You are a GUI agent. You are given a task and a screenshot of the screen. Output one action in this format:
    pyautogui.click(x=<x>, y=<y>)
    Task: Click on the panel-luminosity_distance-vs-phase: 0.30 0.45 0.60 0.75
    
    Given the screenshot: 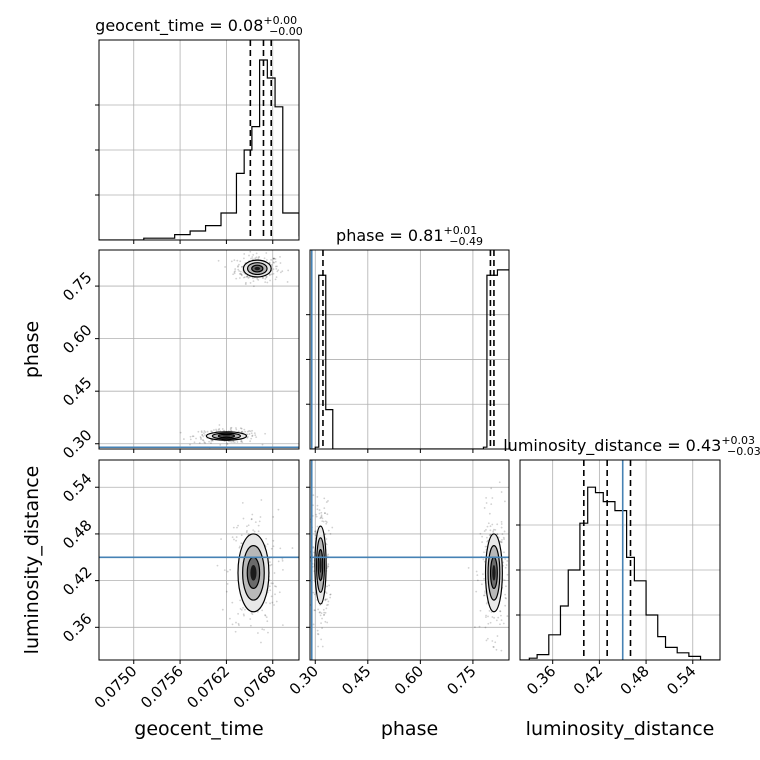 What is the action you would take?
    pyautogui.click(x=398, y=578)
    